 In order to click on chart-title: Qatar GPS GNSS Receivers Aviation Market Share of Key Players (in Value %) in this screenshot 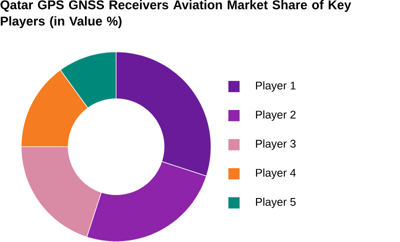, I will do `click(176, 14)`.